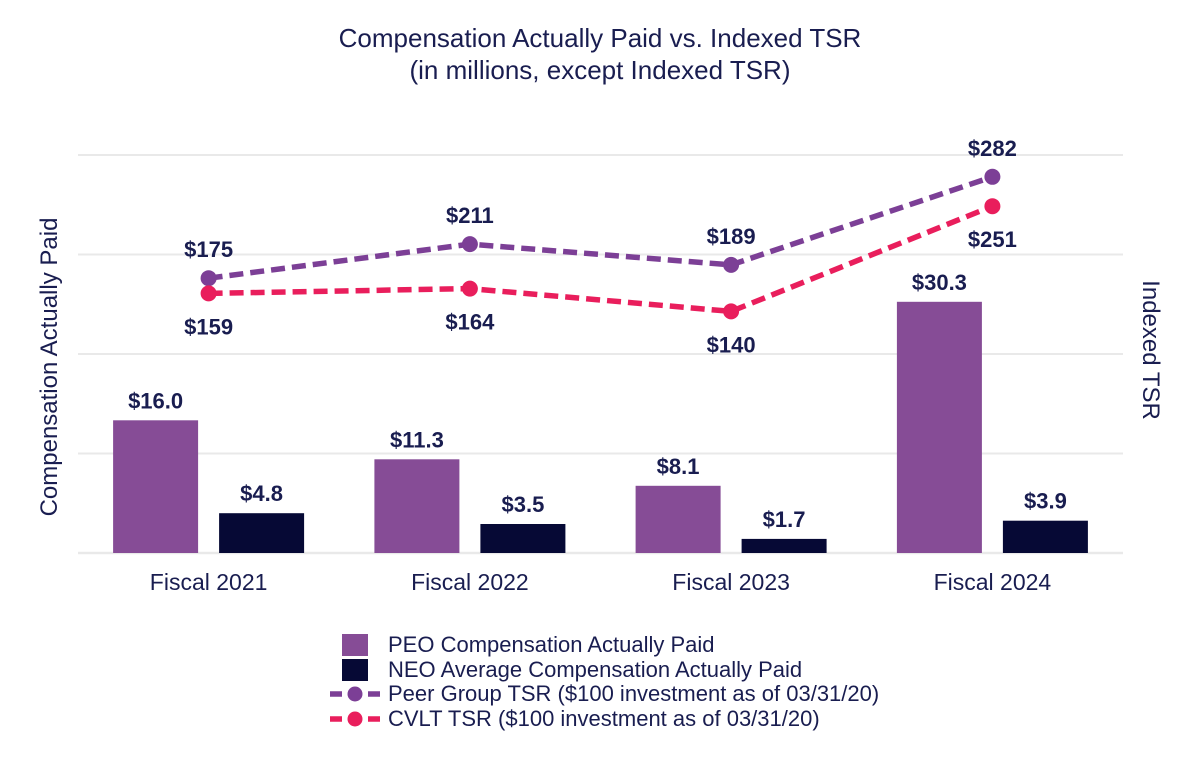 The image size is (1200, 768). I want to click on legend-square-icon-neo, so click(355, 669).